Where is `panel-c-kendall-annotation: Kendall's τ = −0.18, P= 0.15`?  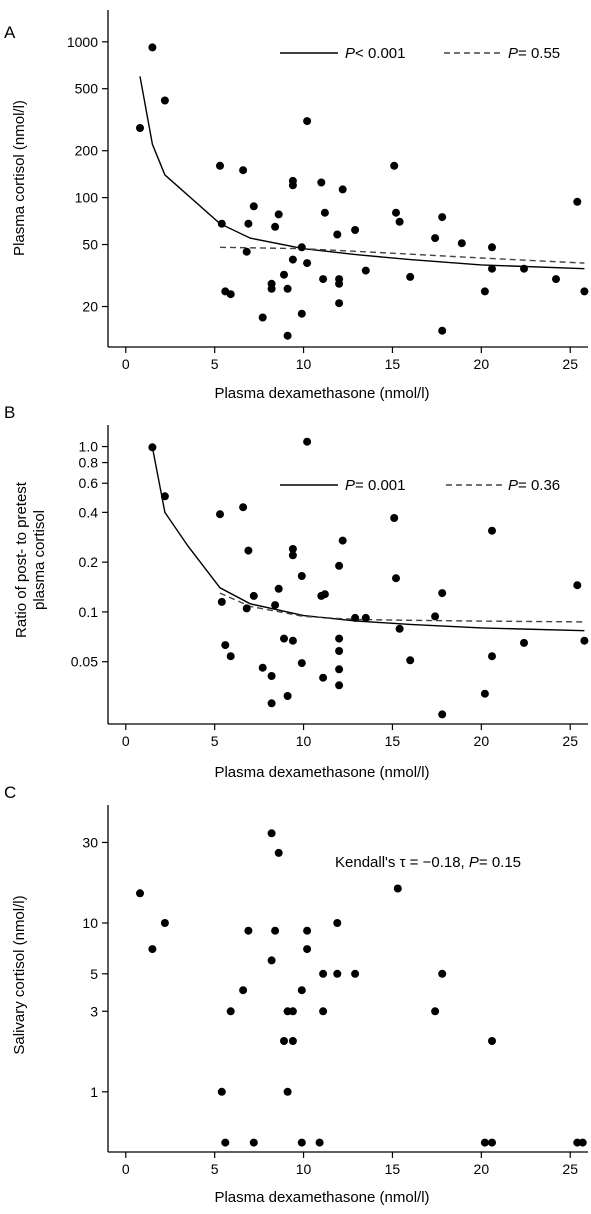
panel-c-kendall-annotation: Kendall's τ = −0.18, P= 0.15 is located at coordinates (428, 862).